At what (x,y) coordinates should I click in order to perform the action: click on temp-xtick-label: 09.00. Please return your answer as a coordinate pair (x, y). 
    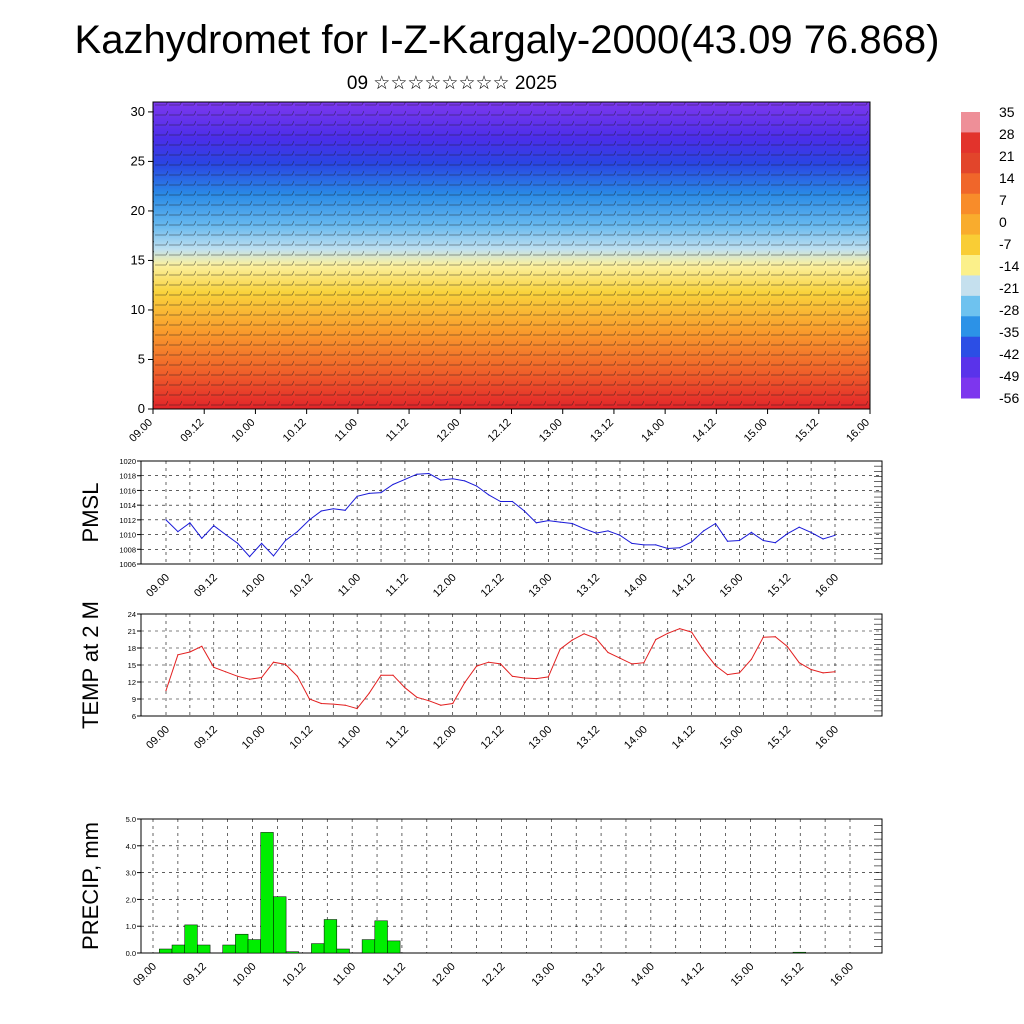
    Looking at the image, I should click on (158, 738).